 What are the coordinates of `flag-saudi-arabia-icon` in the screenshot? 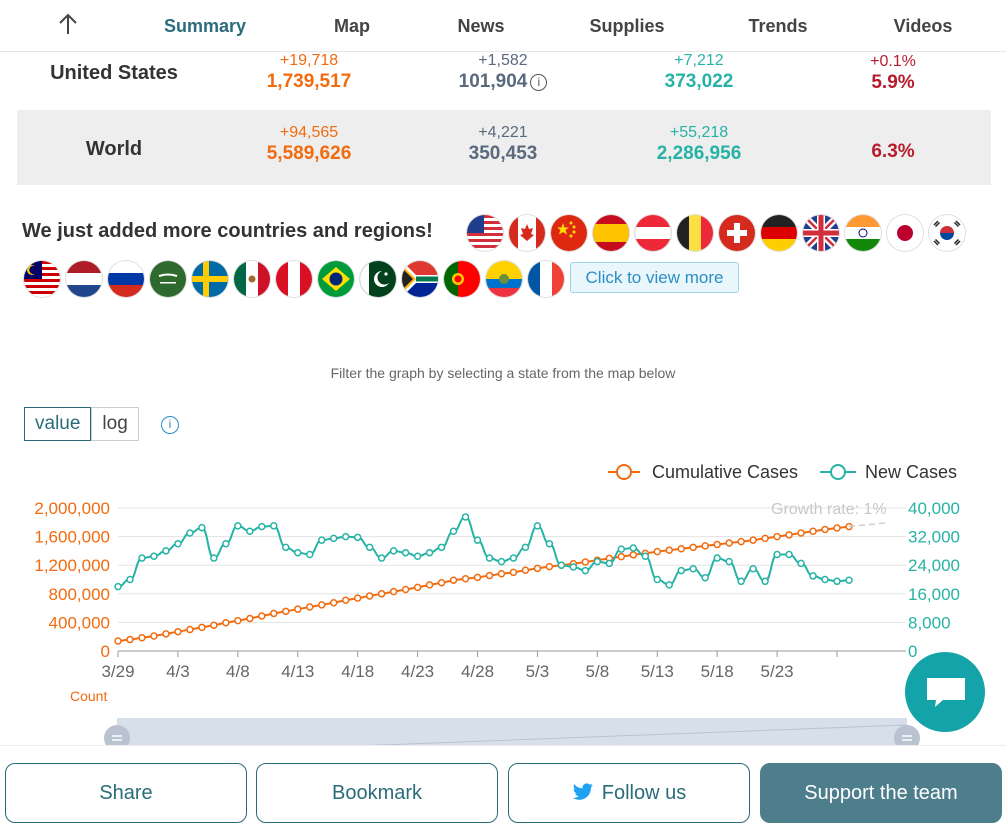 It's located at (168, 279).